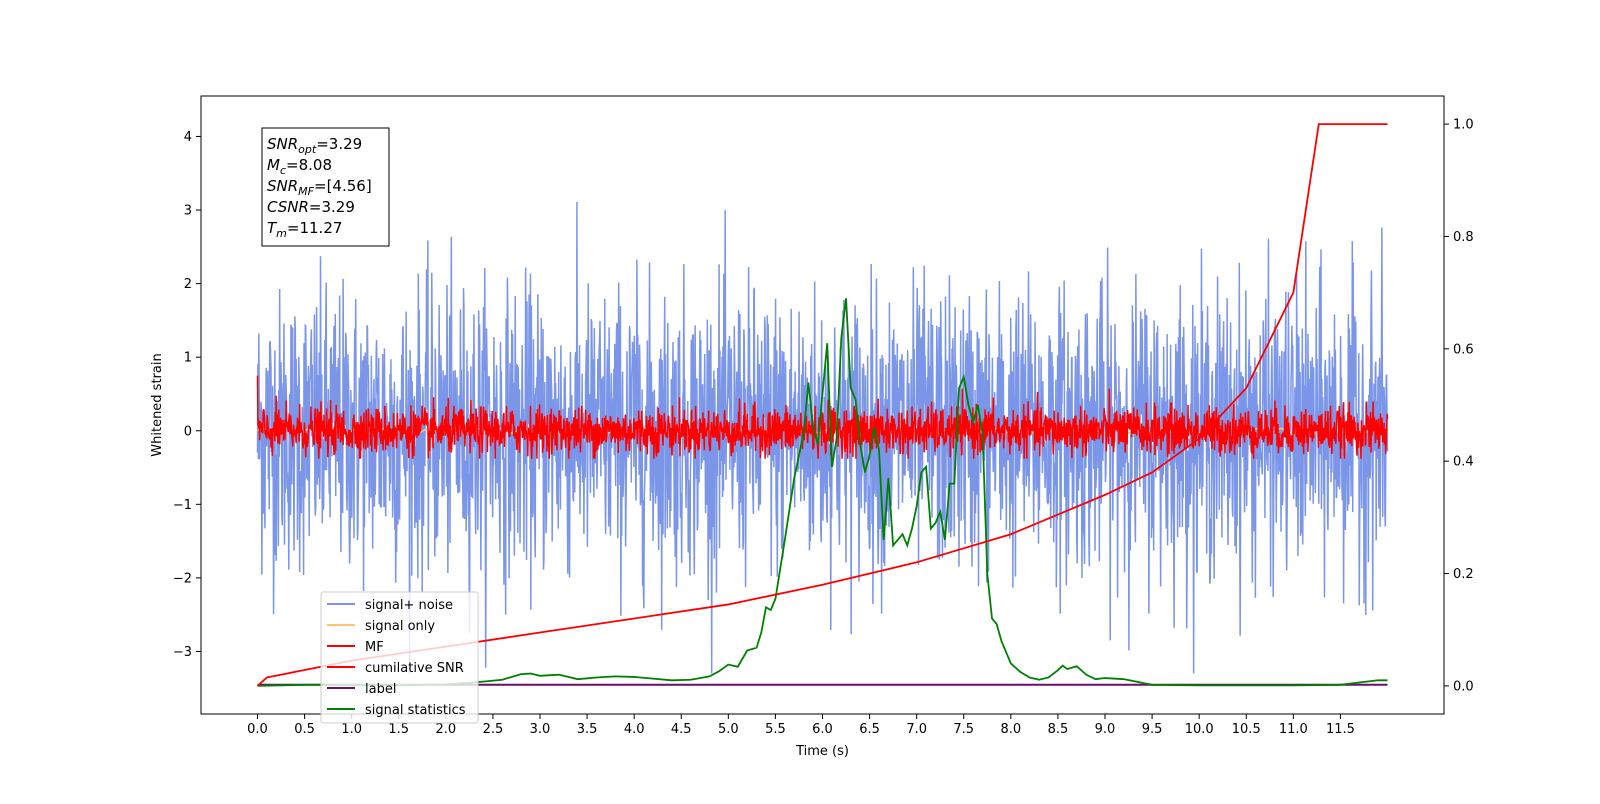 The width and height of the screenshot is (1600, 804). What do you see at coordinates (415, 710) in the screenshot?
I see `legend-label: signal statistics` at bounding box center [415, 710].